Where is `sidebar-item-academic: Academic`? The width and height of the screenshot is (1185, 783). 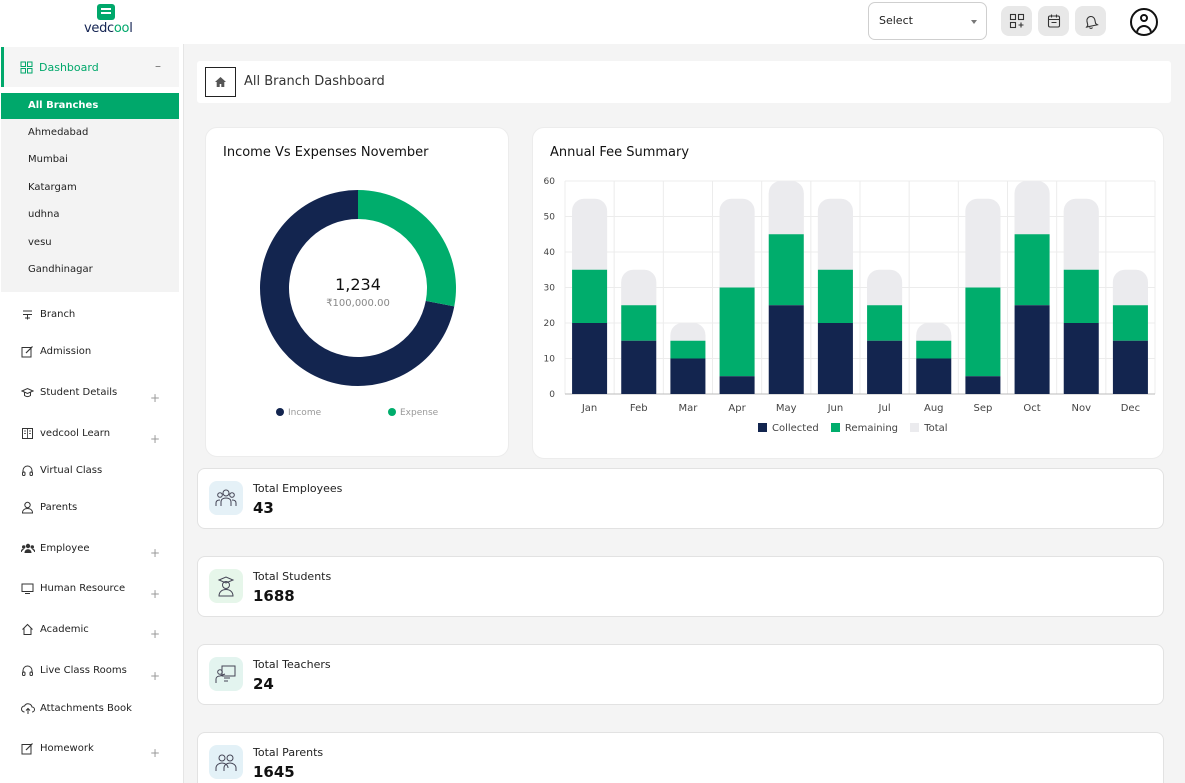
sidebar-item-academic: Academic is located at coordinates (95, 629).